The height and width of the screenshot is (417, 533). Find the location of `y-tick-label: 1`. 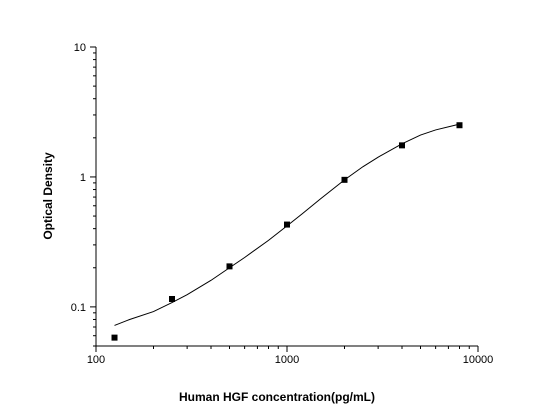

y-tick-label: 1 is located at coordinates (83, 178).